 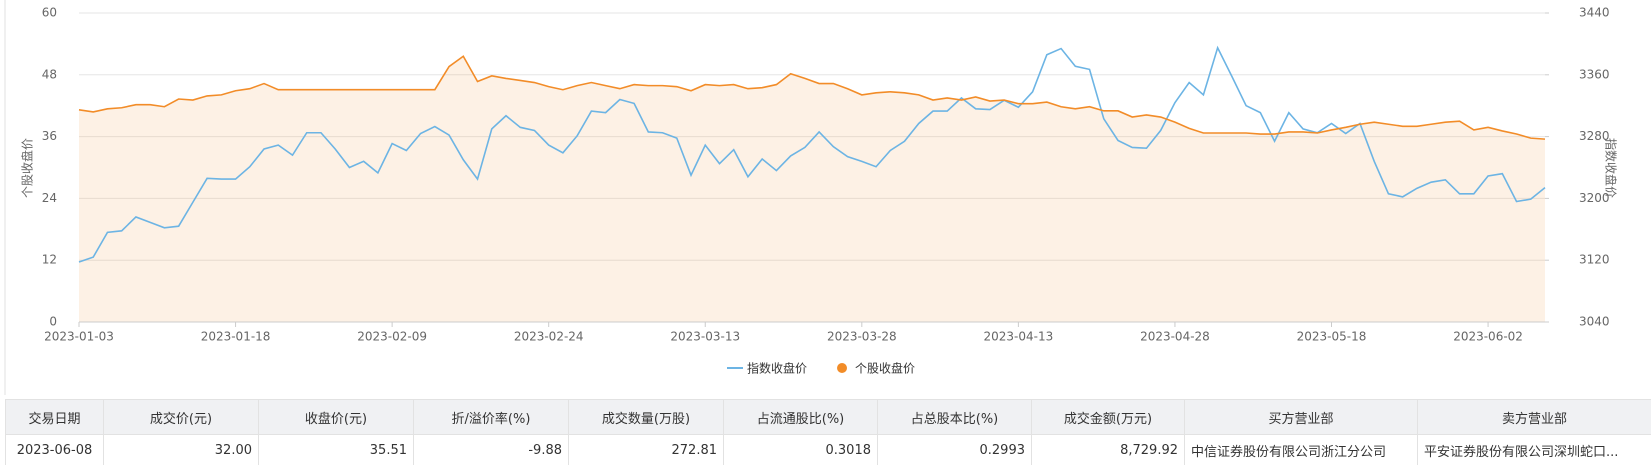 I want to click on column-header: 买方营业部, so click(x=1301, y=417).